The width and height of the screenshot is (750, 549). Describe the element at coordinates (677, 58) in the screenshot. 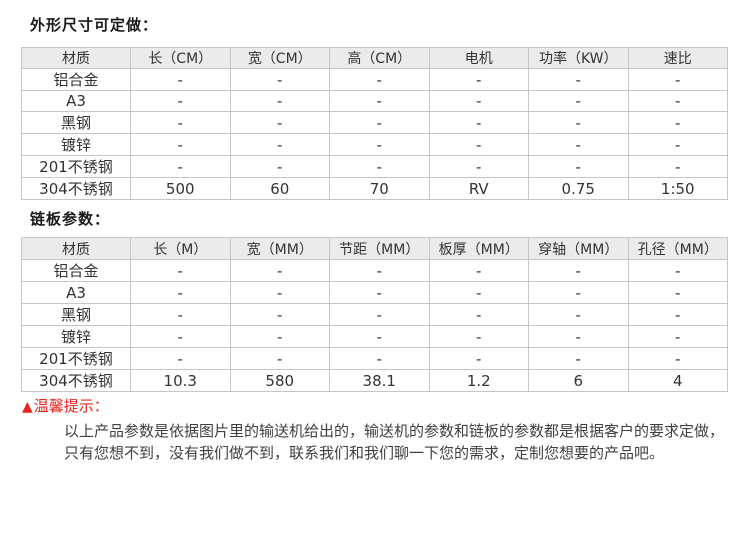

I see `column-header: 速比` at that location.